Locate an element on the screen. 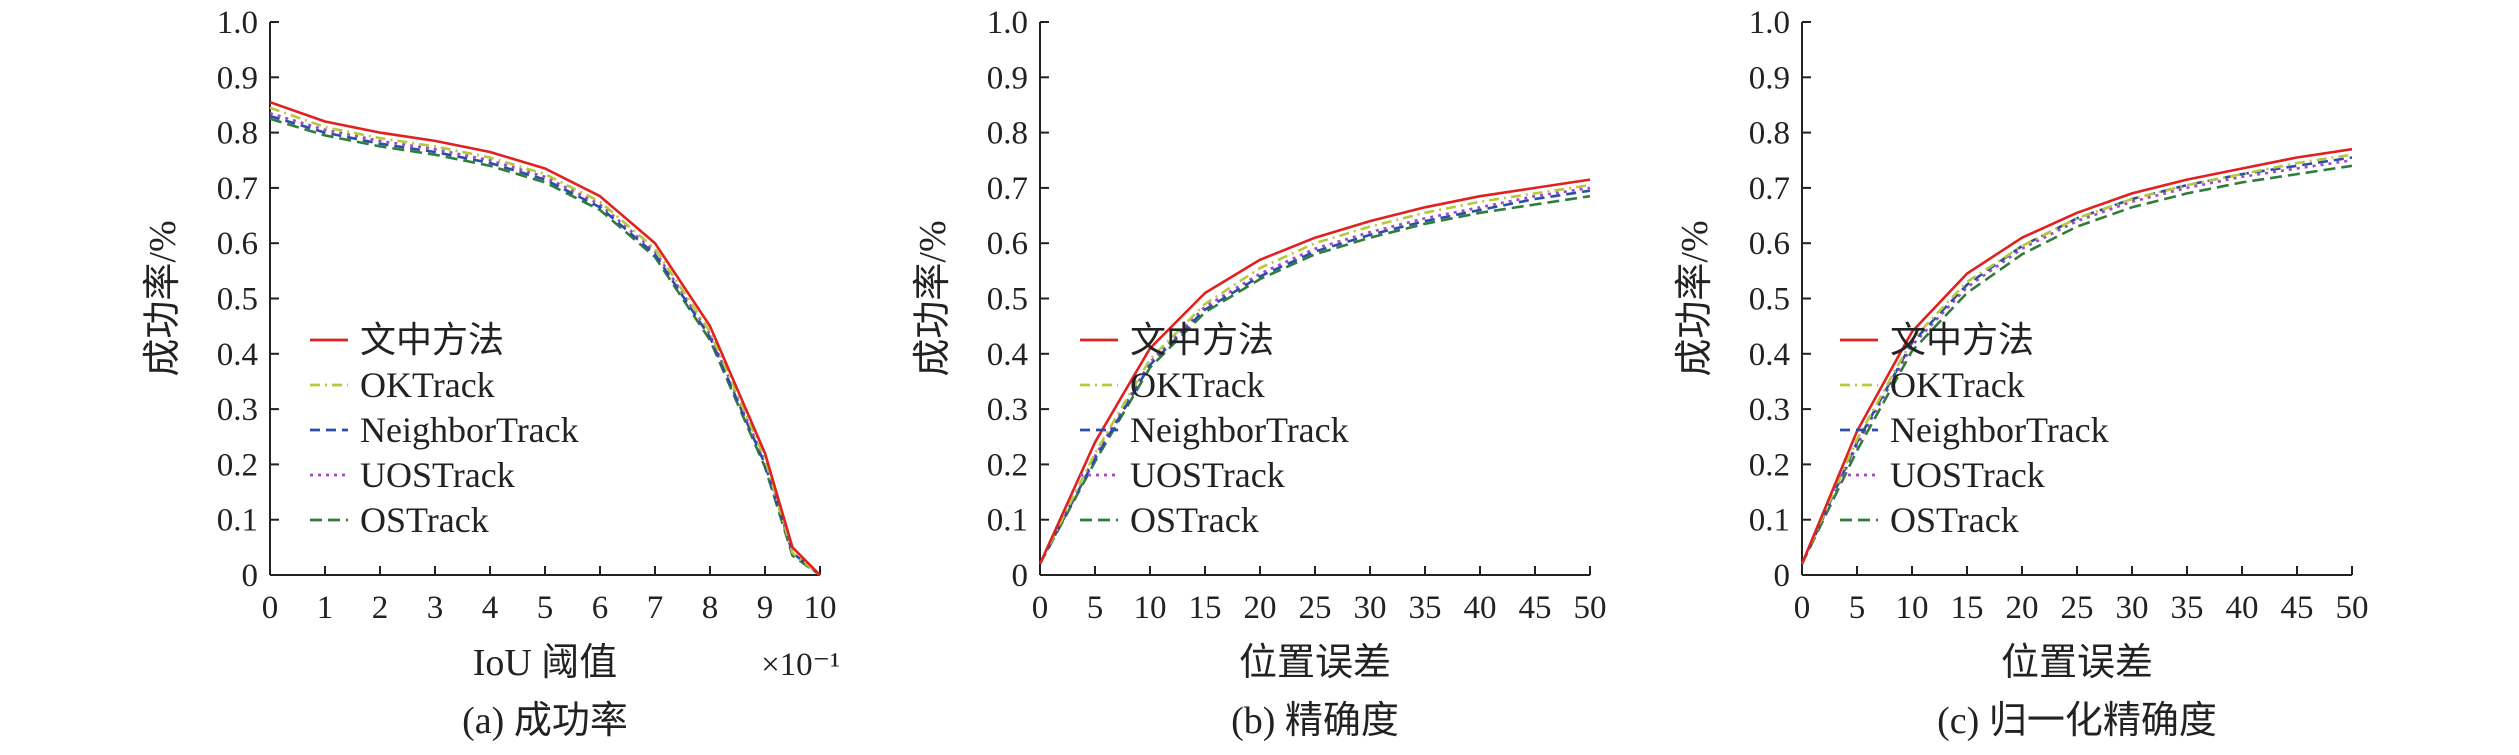  x-tick-label: 2 is located at coordinates (380, 608).